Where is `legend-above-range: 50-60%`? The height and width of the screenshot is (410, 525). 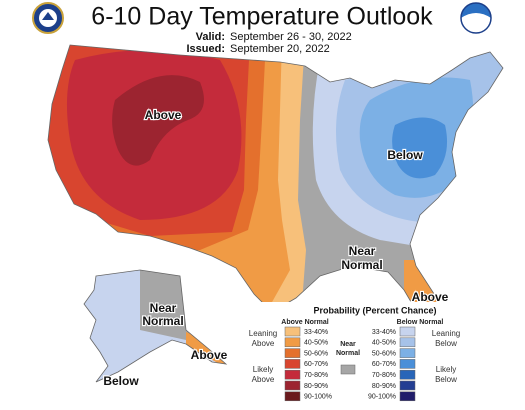
legend-above-range: 50-60% is located at coordinates (316, 353).